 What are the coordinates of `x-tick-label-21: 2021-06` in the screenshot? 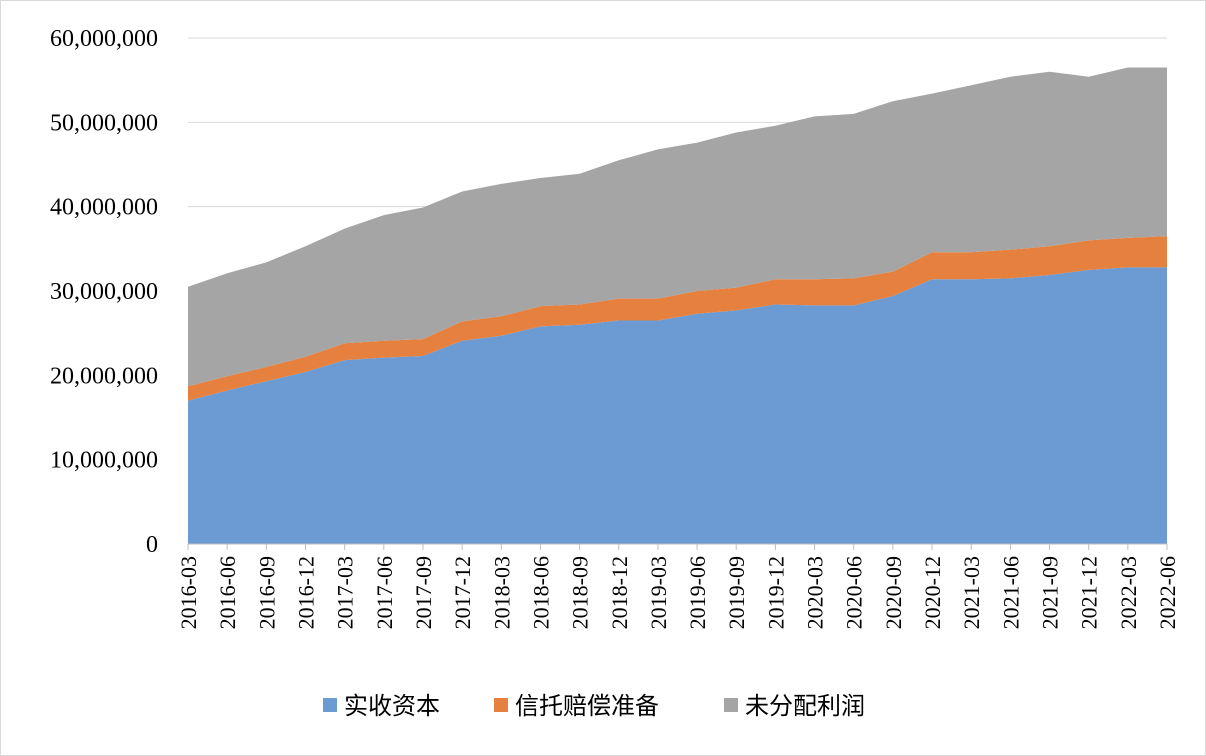 It's located at (1010, 592).